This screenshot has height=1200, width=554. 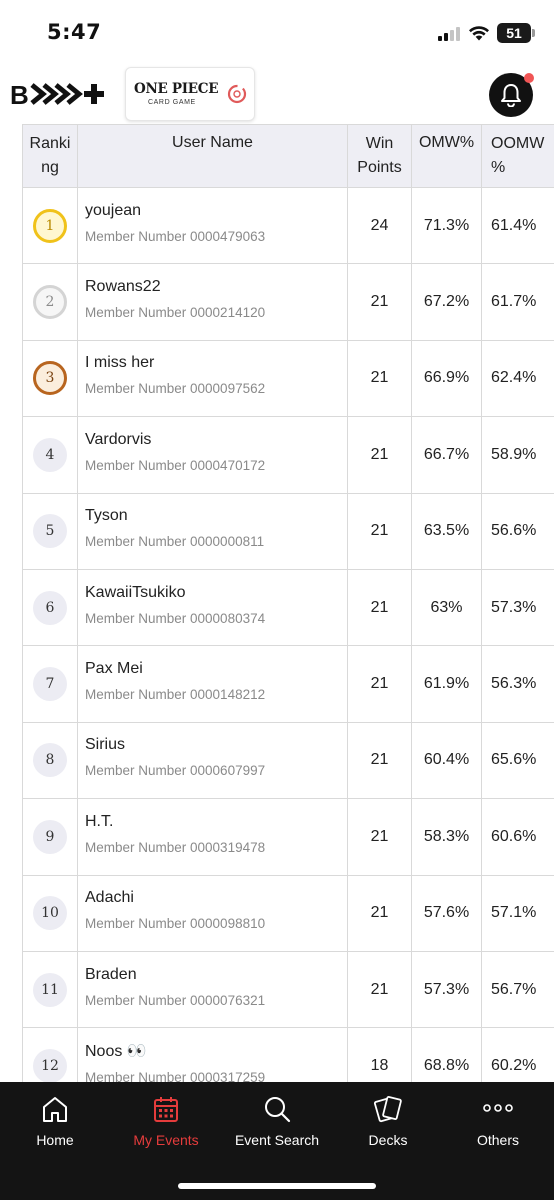 I want to click on rank-cell: 8, so click(x=50, y=760).